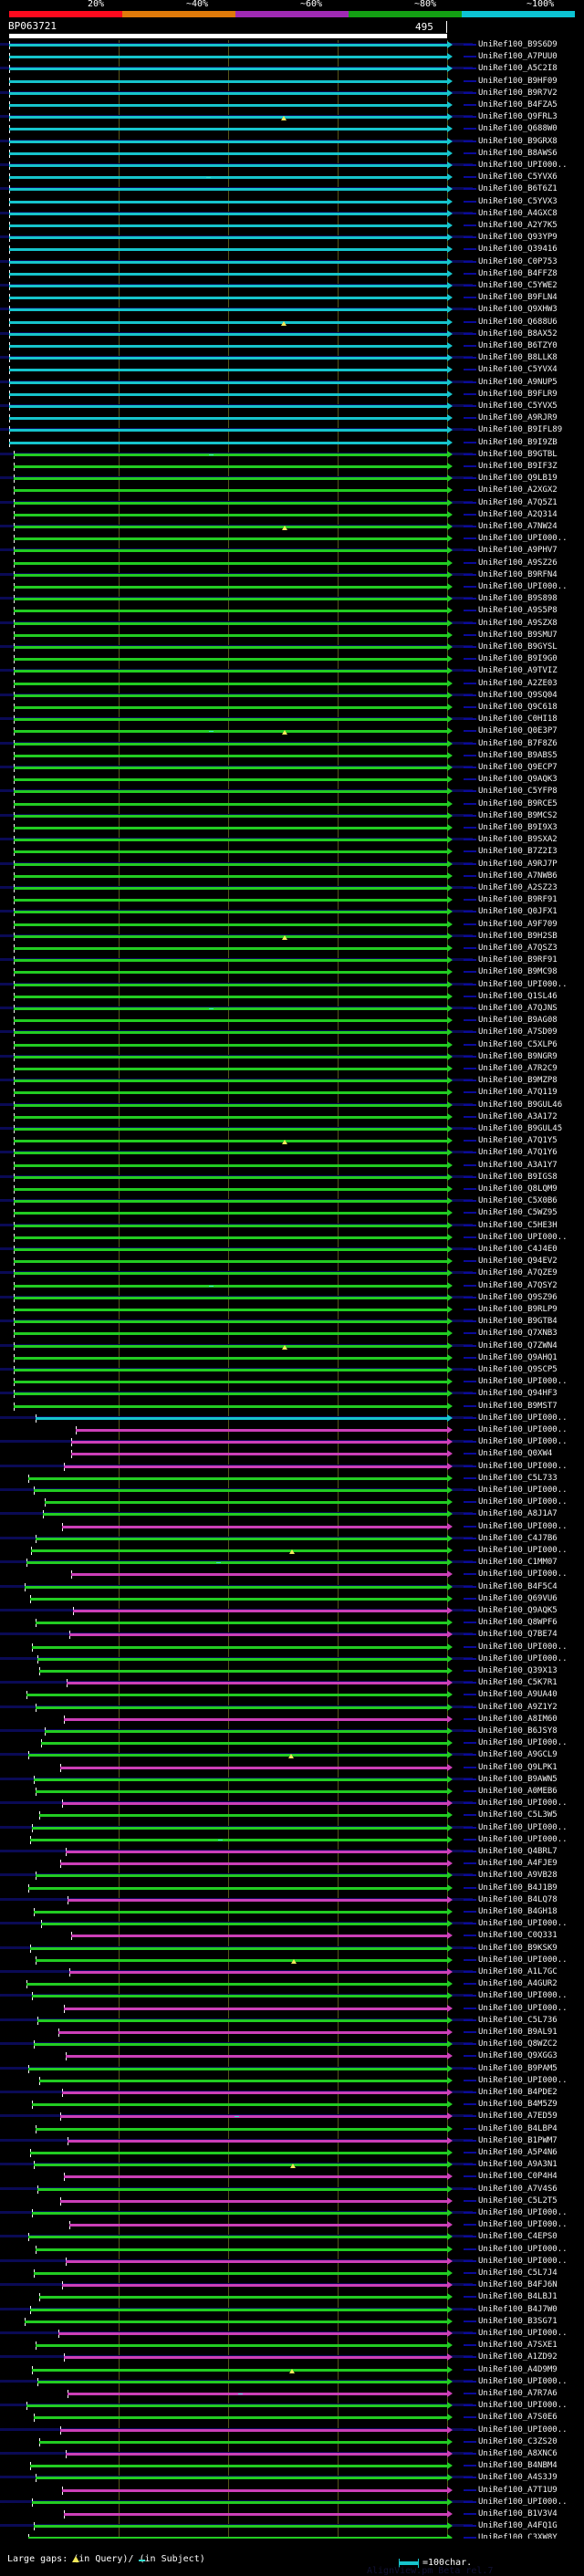 The width and height of the screenshot is (584, 2576). What do you see at coordinates (518, 514) in the screenshot?
I see `hit-label: UniRef100_A2Q314` at bounding box center [518, 514].